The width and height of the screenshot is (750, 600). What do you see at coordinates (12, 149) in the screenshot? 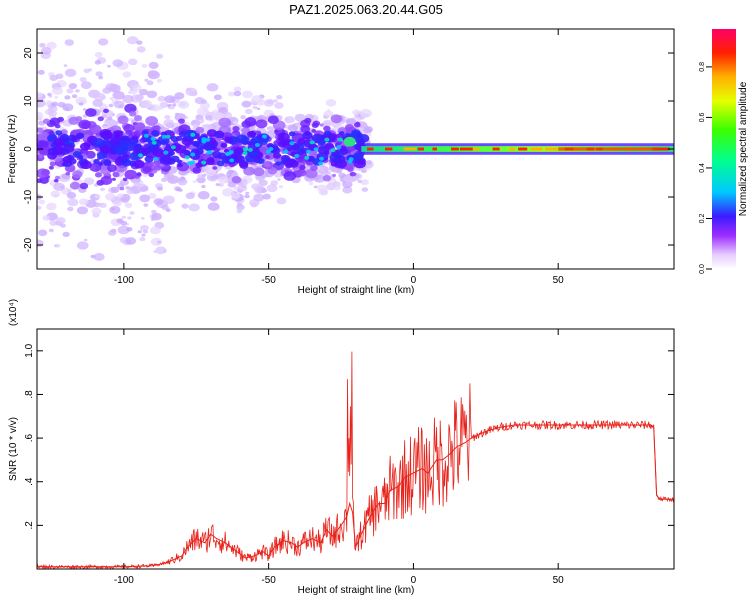
I see `spectrogram-y-label: Frequency (Hz)` at bounding box center [12, 149].